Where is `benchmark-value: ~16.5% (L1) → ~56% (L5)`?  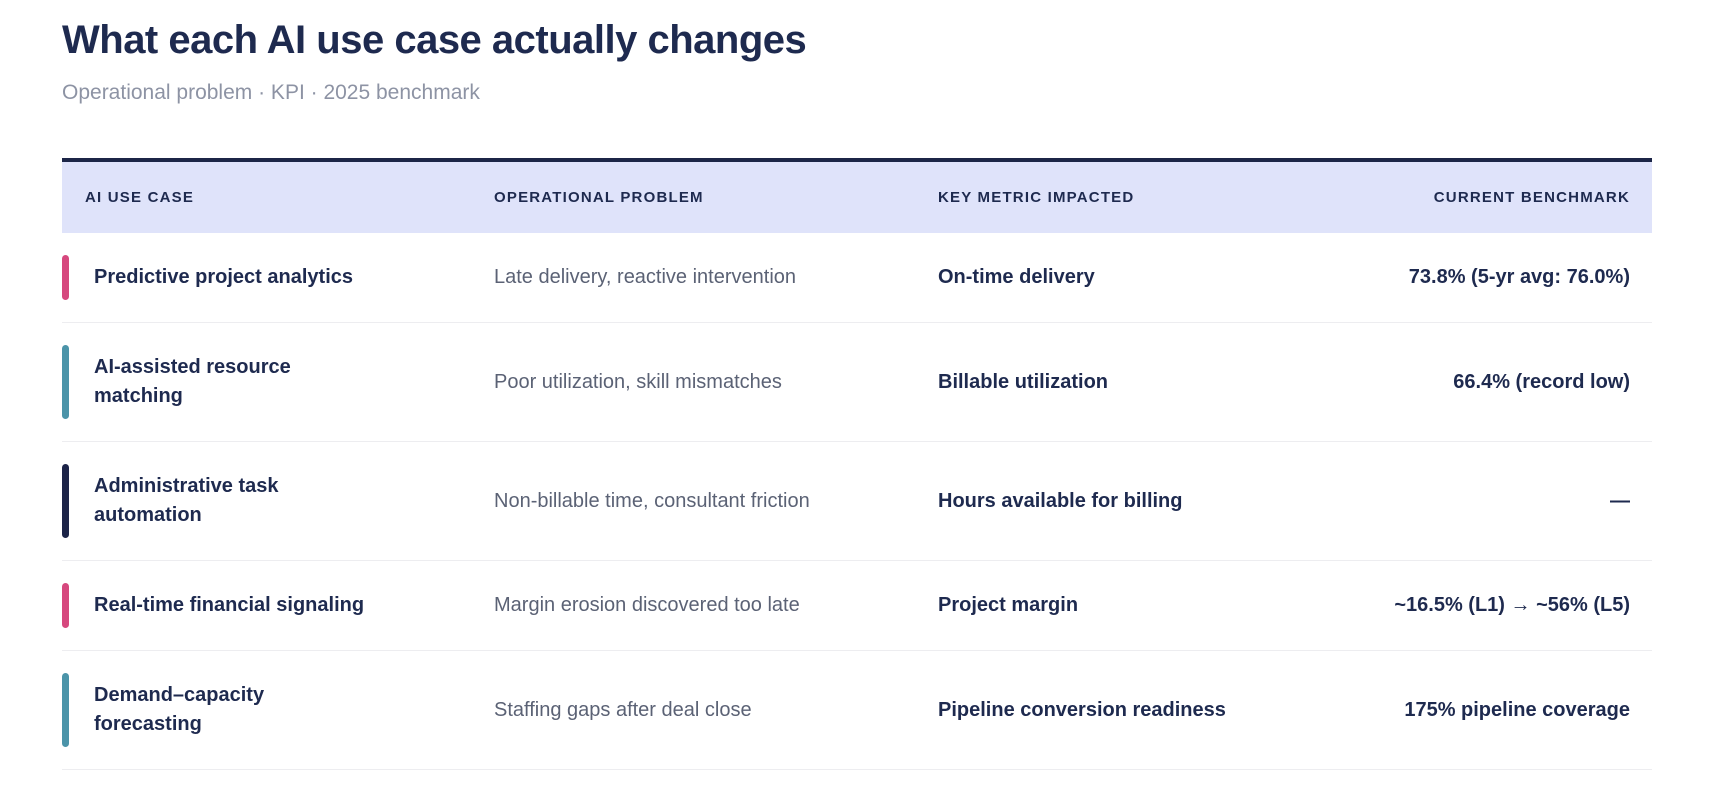 benchmark-value: ~16.5% (L1) → ~56% (L5) is located at coordinates (1512, 605).